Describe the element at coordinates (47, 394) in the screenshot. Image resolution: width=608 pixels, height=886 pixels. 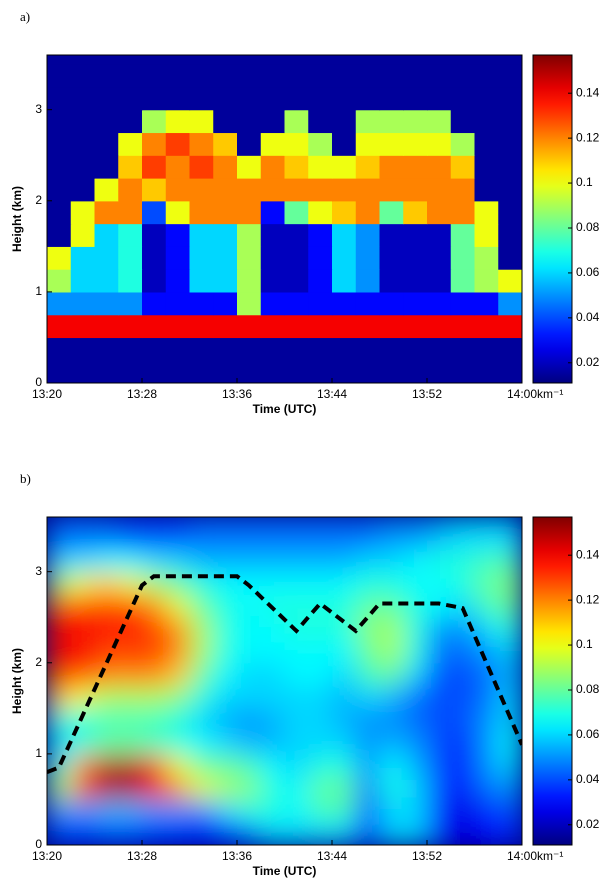
I see `x-tick-label: 13:20` at that location.